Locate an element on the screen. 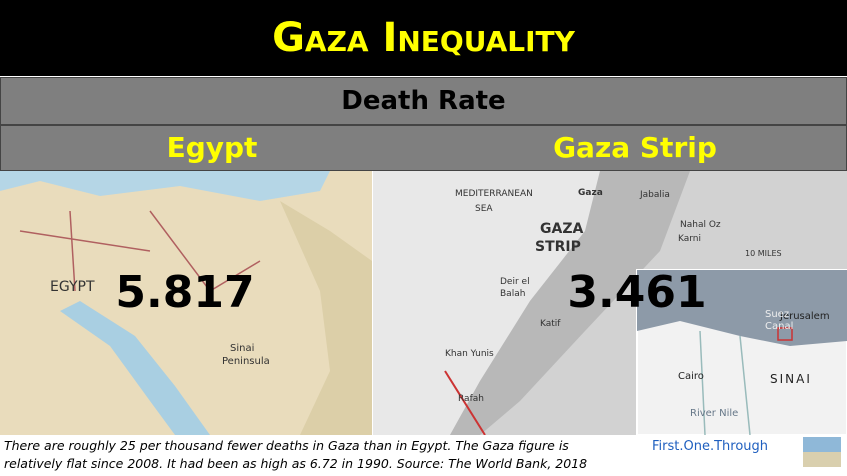 Image resolution: width=847 pixels, height=476 pixels. map-label: Jerusalem is located at coordinates (804, 316).